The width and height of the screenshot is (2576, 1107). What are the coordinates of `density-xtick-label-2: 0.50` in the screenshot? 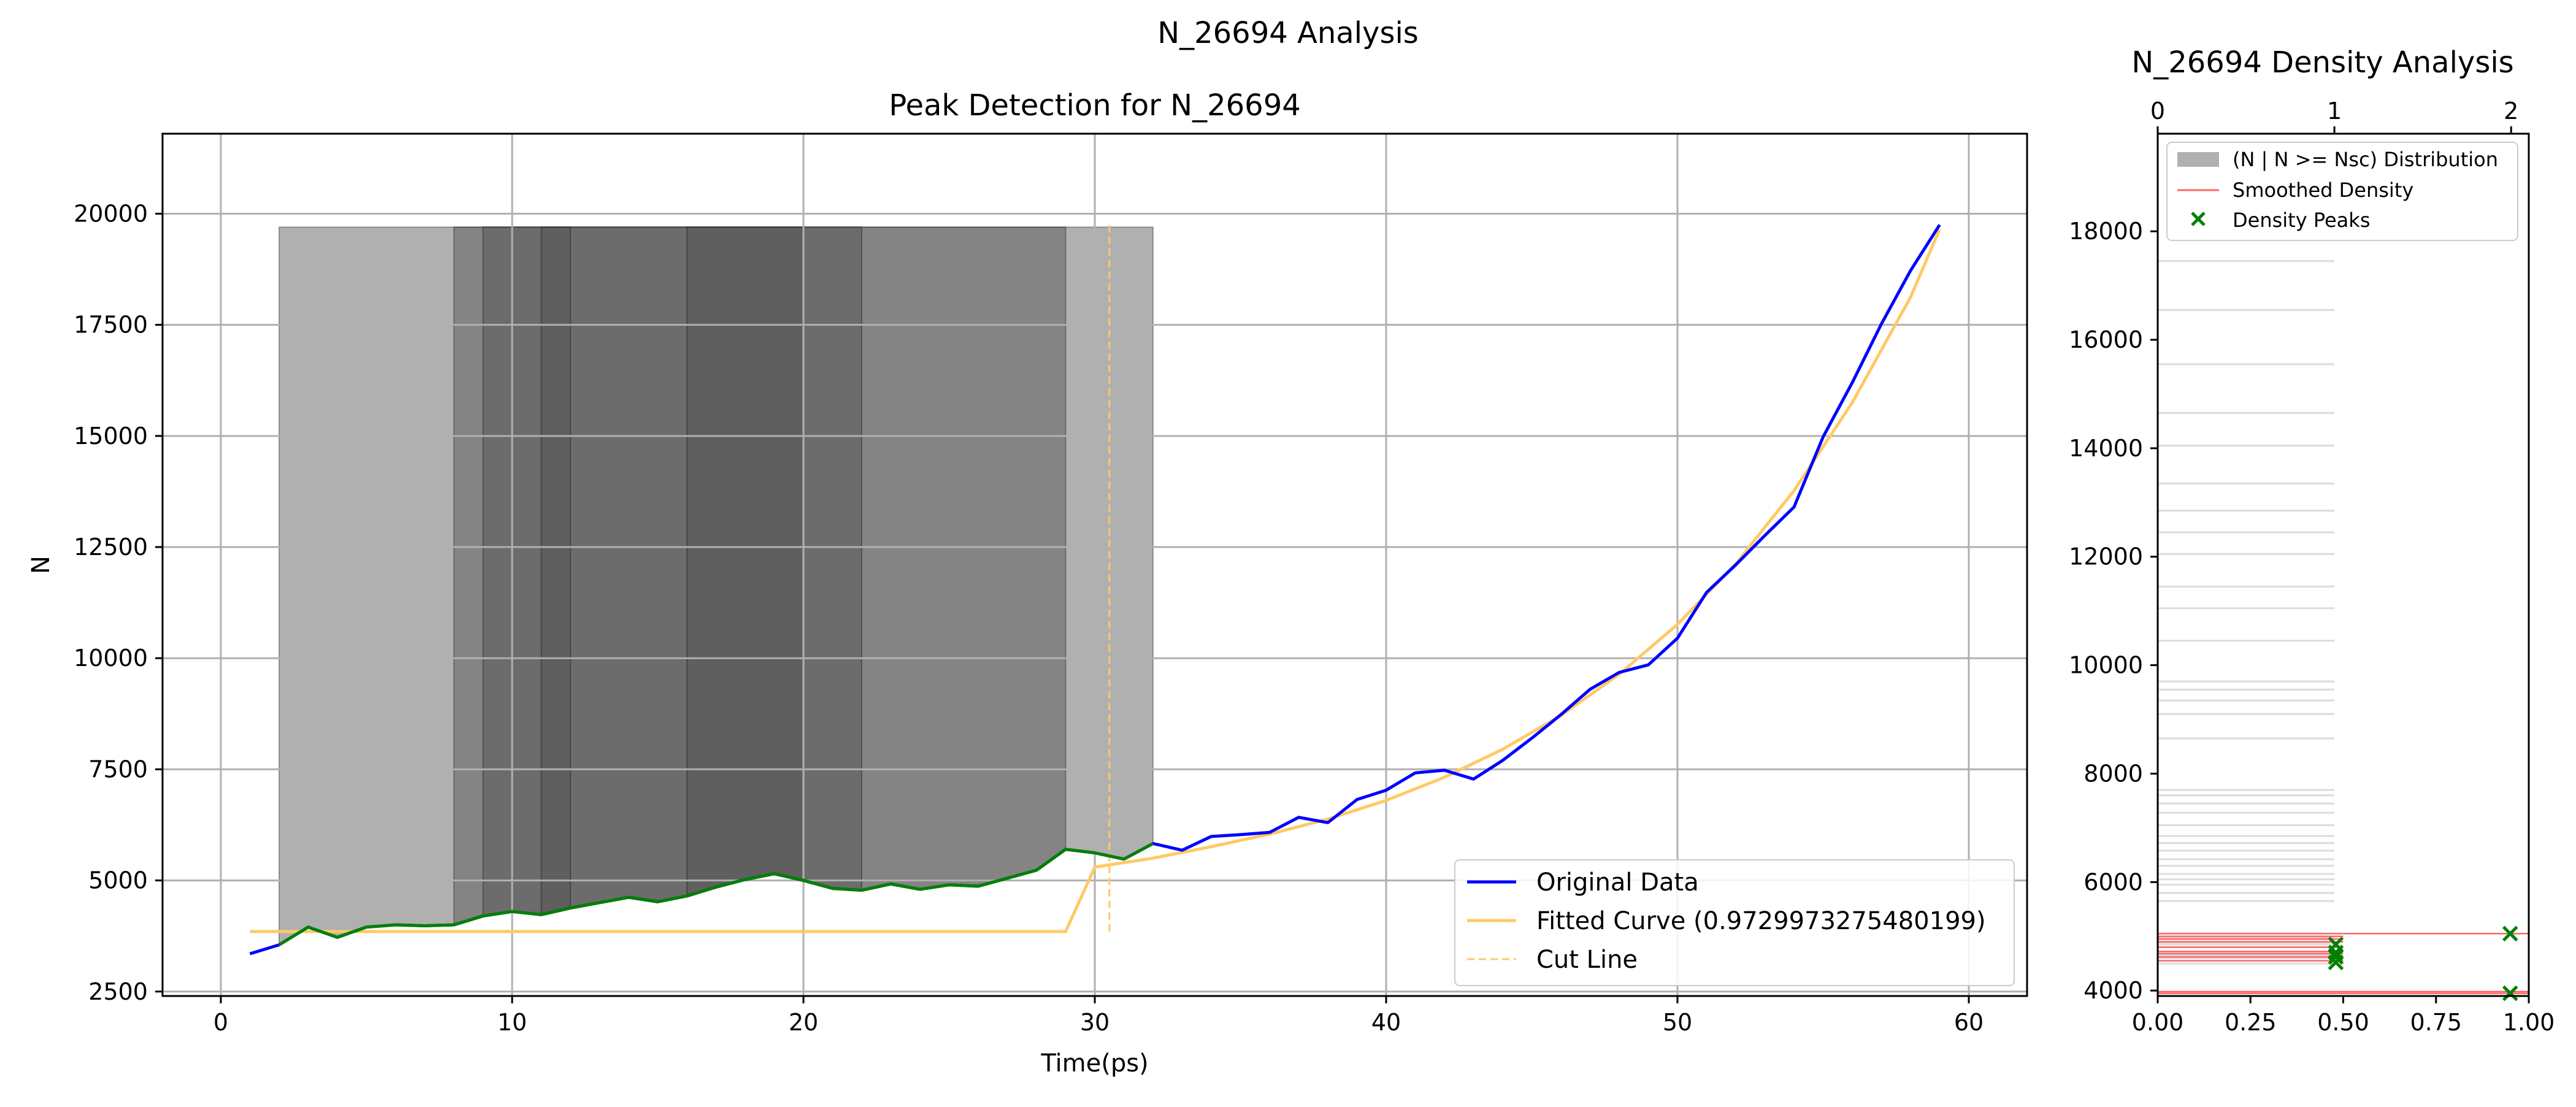 It's located at (2343, 1022).